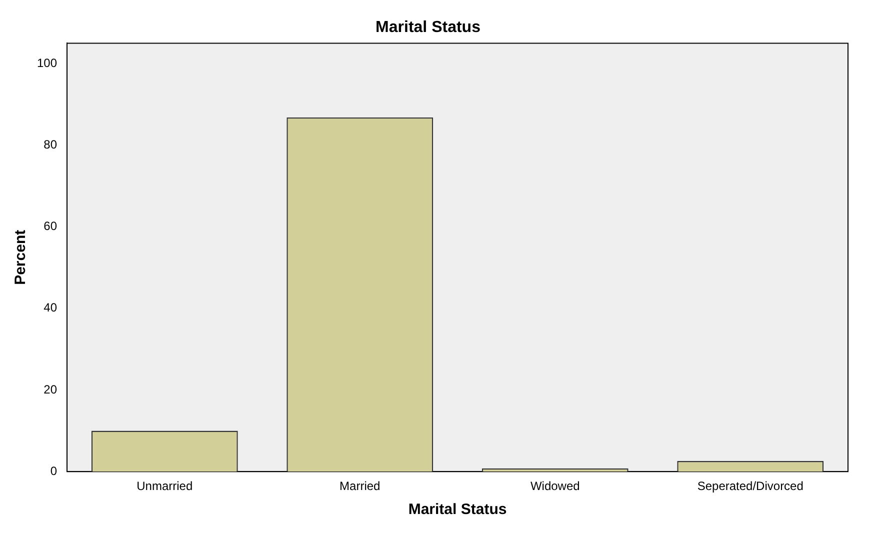  I want to click on x-tick-label: Widowed, so click(555, 486).